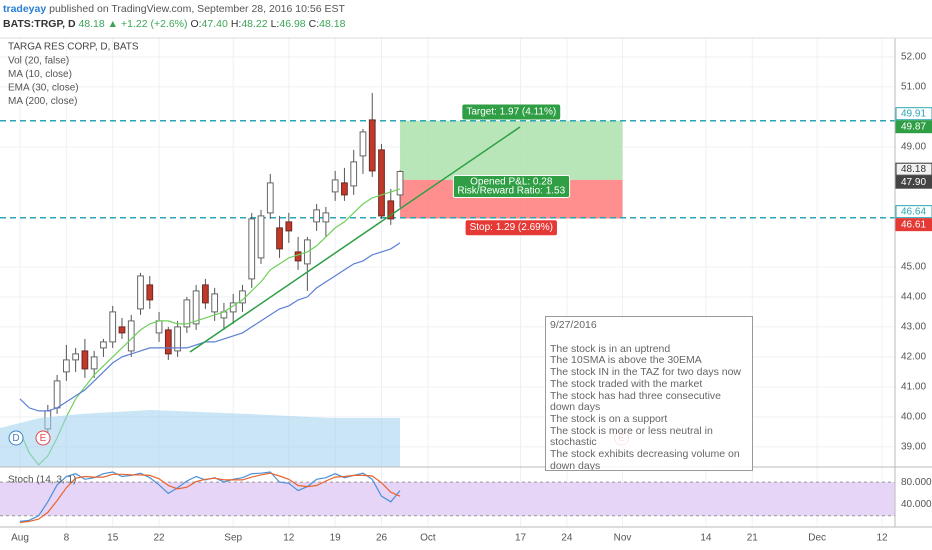  I want to click on price-marker-label: 46.64, so click(913, 211).